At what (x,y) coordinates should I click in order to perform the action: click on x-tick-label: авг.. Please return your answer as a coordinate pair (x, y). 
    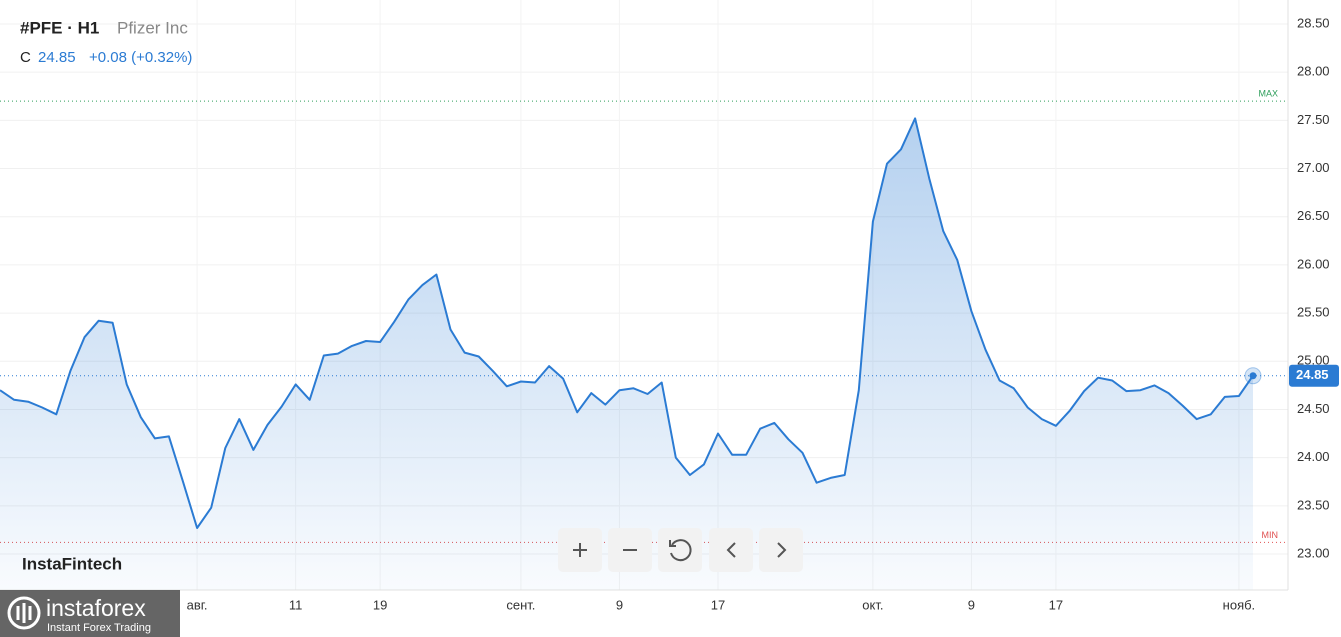
    Looking at the image, I should click on (197, 604).